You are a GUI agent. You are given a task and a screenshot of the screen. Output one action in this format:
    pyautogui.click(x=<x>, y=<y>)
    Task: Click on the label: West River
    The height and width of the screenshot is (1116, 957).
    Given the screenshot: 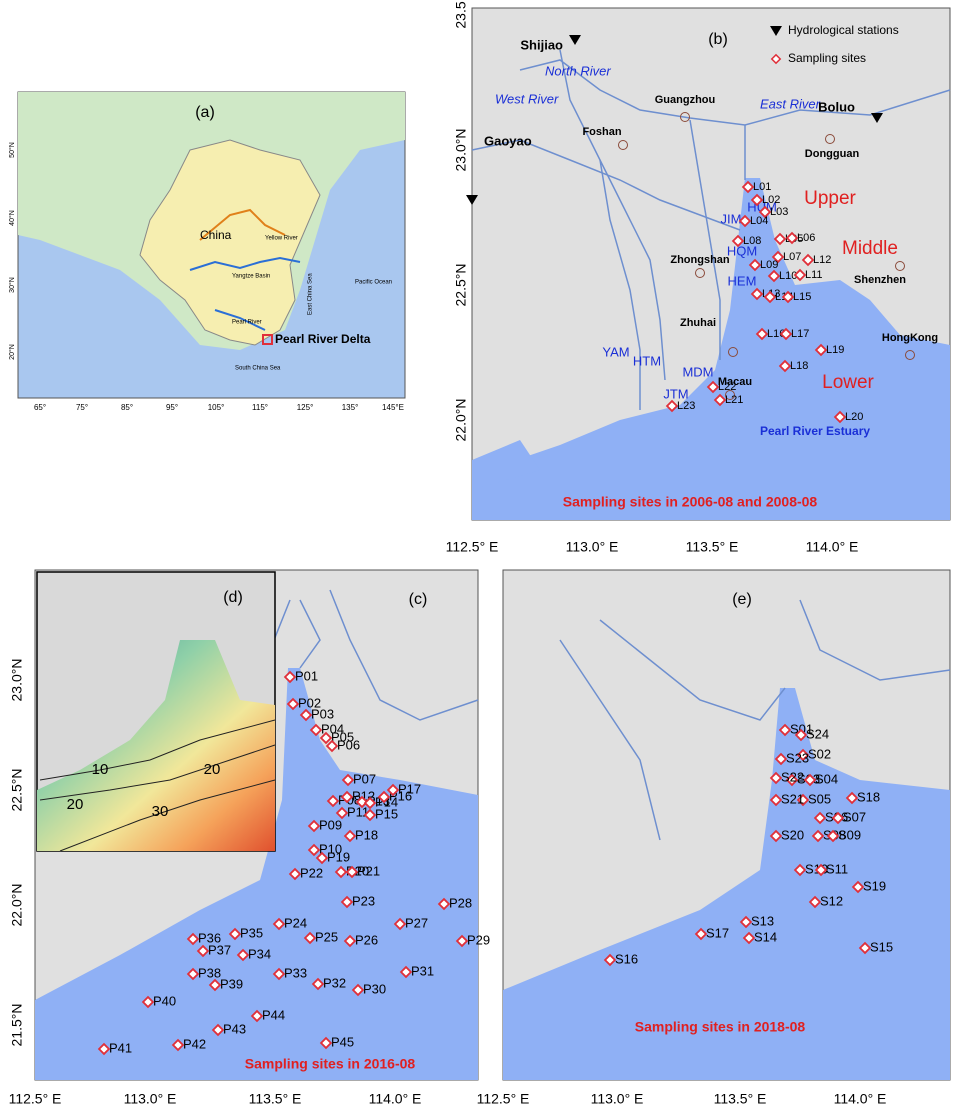 What is the action you would take?
    pyautogui.click(x=527, y=98)
    